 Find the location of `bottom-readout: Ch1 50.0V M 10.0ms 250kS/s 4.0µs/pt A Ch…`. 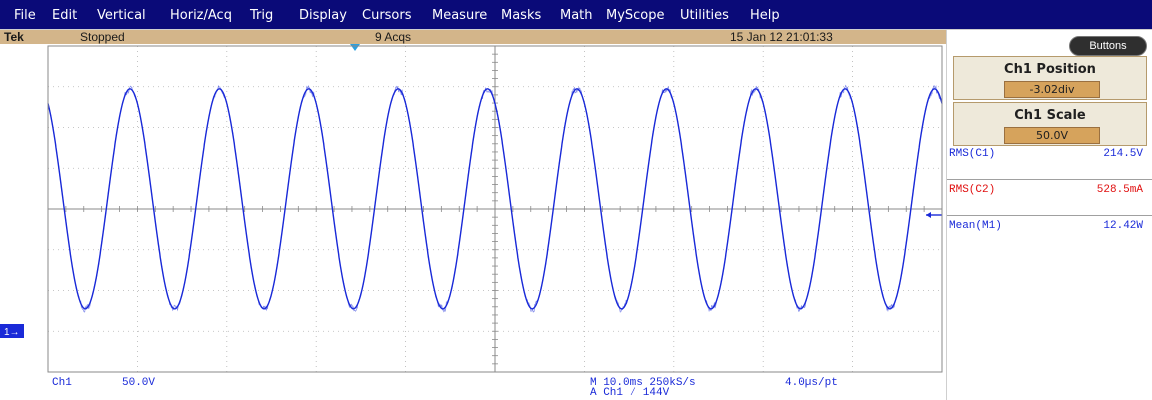

bottom-readout: Ch1 50.0V M 10.0ms 250kS/s 4.0µs/pt A Ch… is located at coordinates (473, 388).